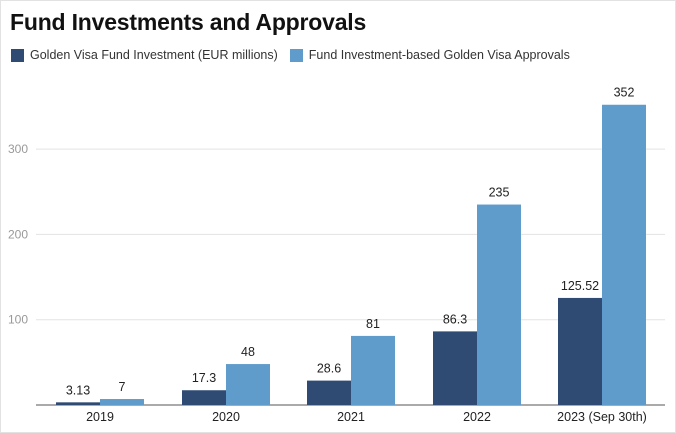 The width and height of the screenshot is (676, 433). I want to click on y-tick-label-200: 200, so click(18, 234).